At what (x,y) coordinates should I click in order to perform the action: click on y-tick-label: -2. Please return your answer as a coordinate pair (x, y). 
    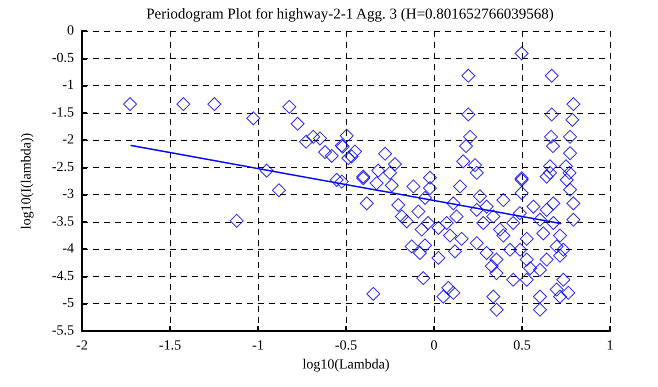
    Looking at the image, I should click on (68, 140).